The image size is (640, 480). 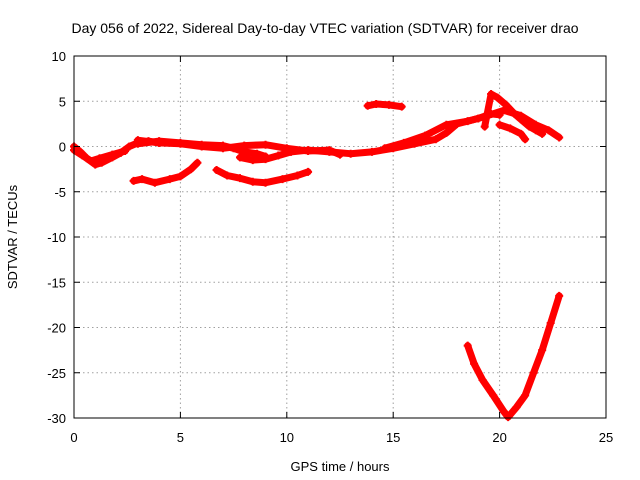 I want to click on series-arc-i, so click(x=384, y=105).